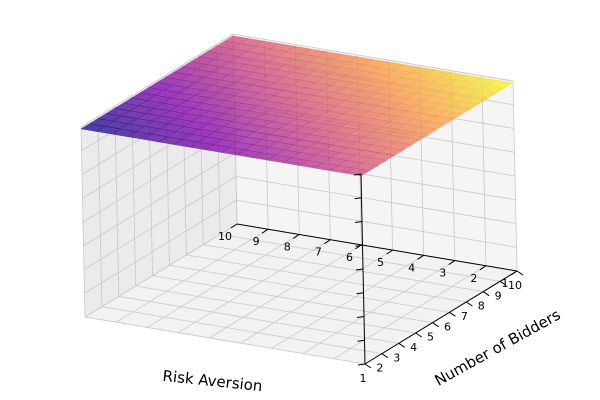  What do you see at coordinates (213, 381) in the screenshot?
I see `x-axis-title: Risk Aversion` at bounding box center [213, 381].